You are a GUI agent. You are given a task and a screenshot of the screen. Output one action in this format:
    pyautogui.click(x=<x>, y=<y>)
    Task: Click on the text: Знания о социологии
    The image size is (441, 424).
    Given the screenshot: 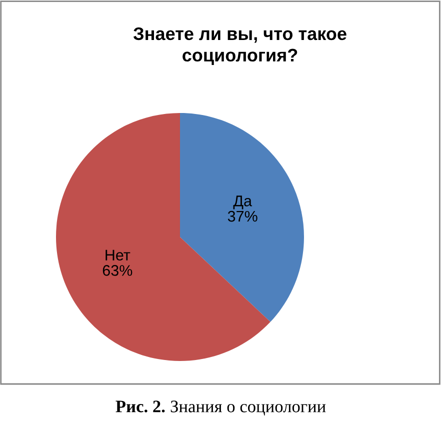 What is the action you would take?
    pyautogui.click(x=248, y=408)
    